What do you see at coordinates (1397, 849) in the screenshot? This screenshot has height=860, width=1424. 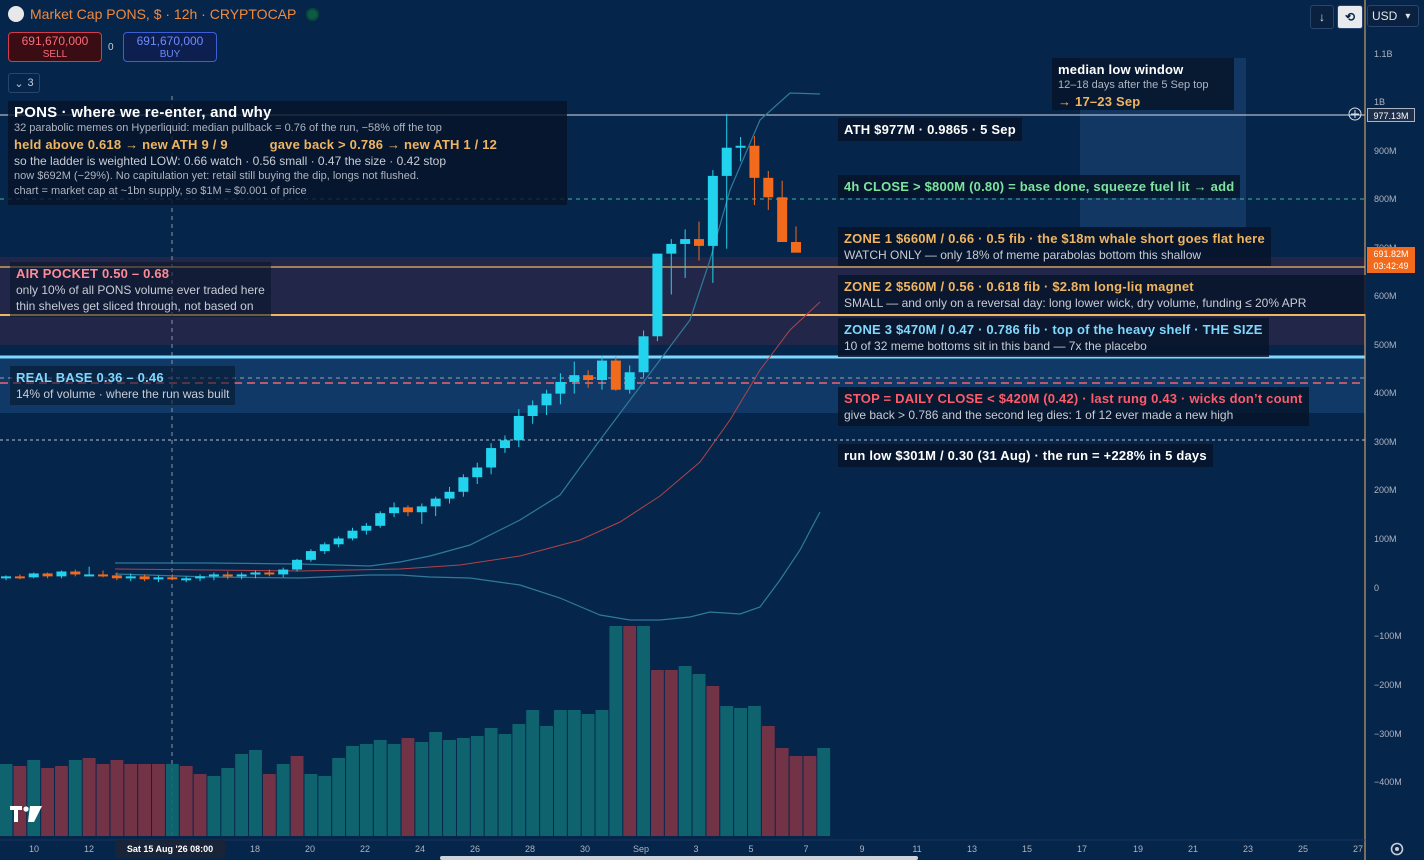 I see `gear-icon` at bounding box center [1397, 849].